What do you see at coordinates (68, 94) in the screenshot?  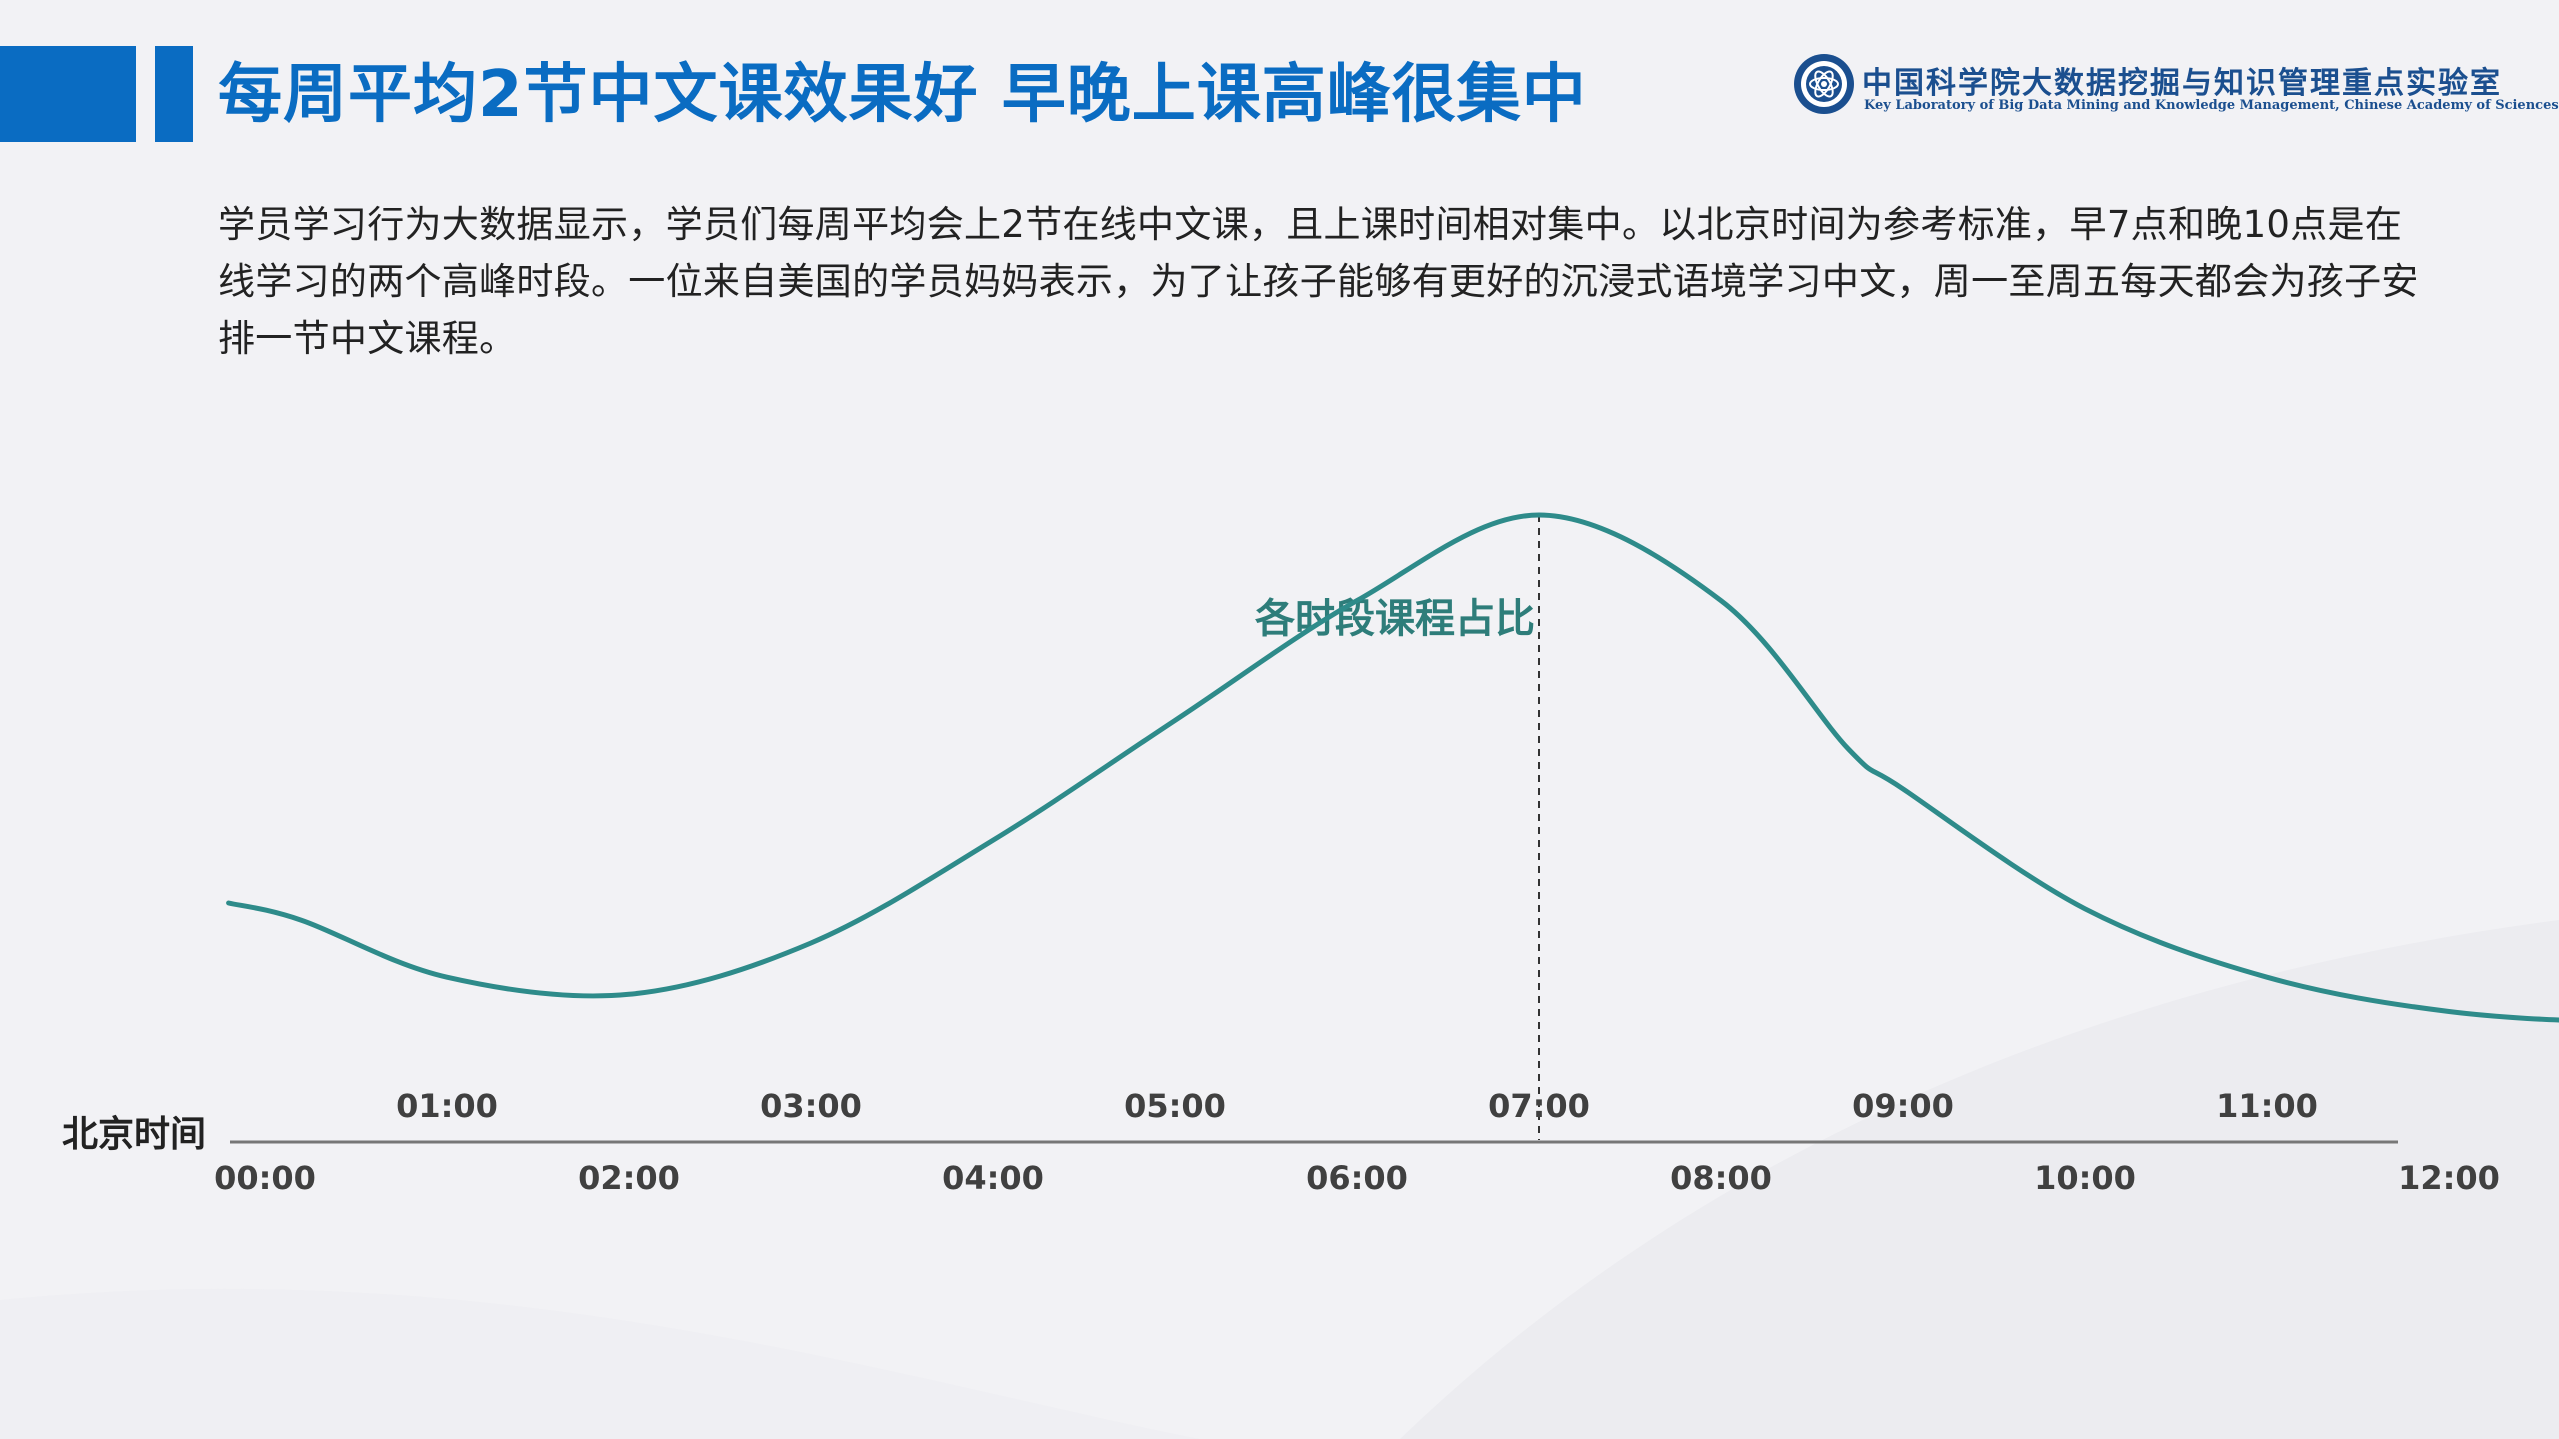 I see `header-accent-bar` at bounding box center [68, 94].